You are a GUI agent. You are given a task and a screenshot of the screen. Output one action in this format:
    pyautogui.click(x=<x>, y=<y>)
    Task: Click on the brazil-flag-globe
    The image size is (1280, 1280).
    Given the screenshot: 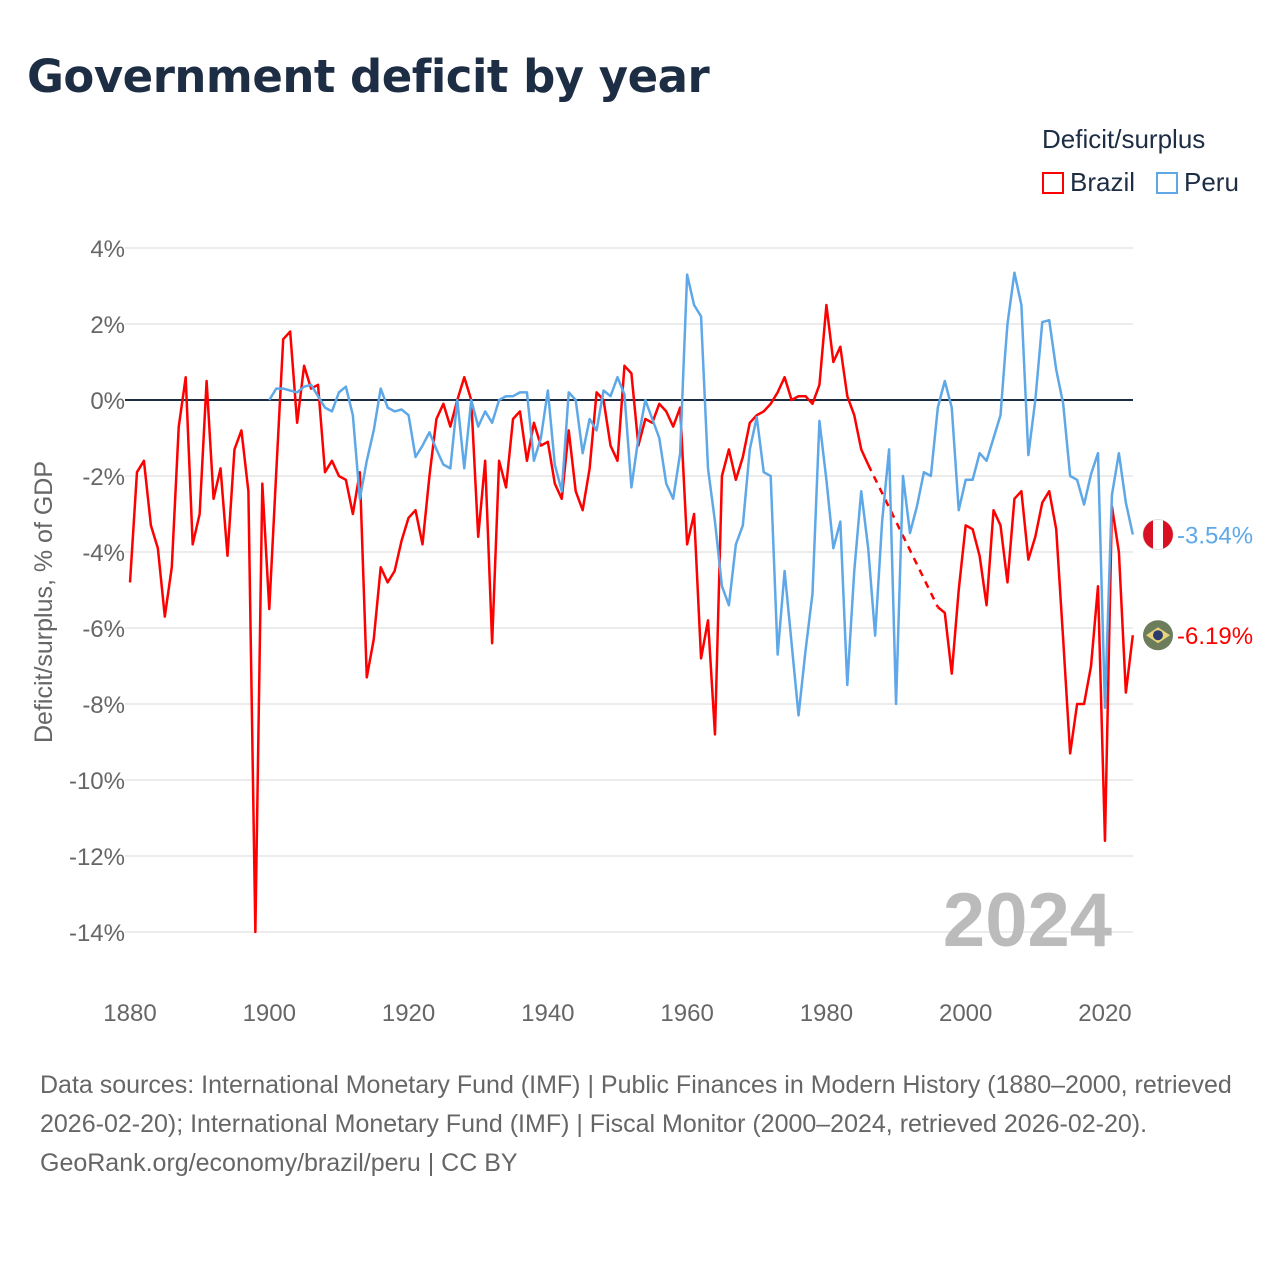 What is the action you would take?
    pyautogui.click(x=1158, y=635)
    